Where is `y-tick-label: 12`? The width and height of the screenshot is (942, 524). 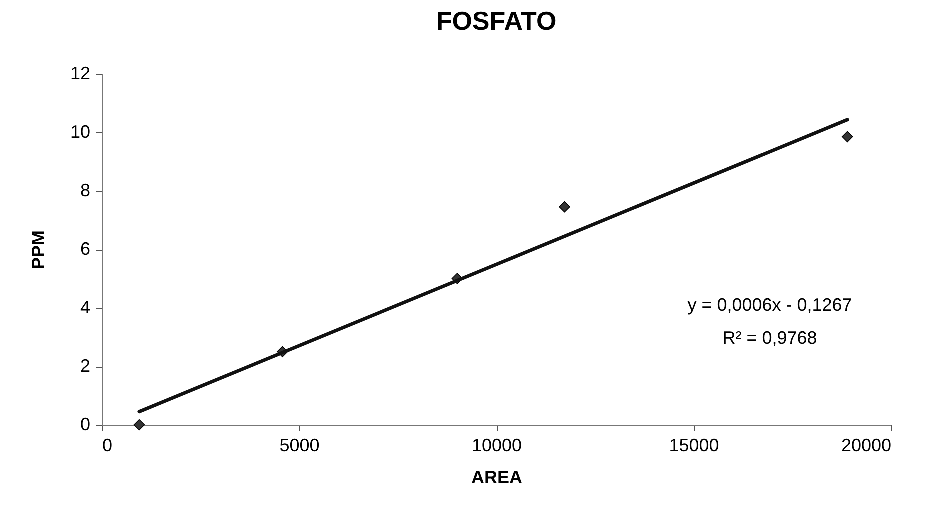 y-tick-label: 12 is located at coordinates (80, 74).